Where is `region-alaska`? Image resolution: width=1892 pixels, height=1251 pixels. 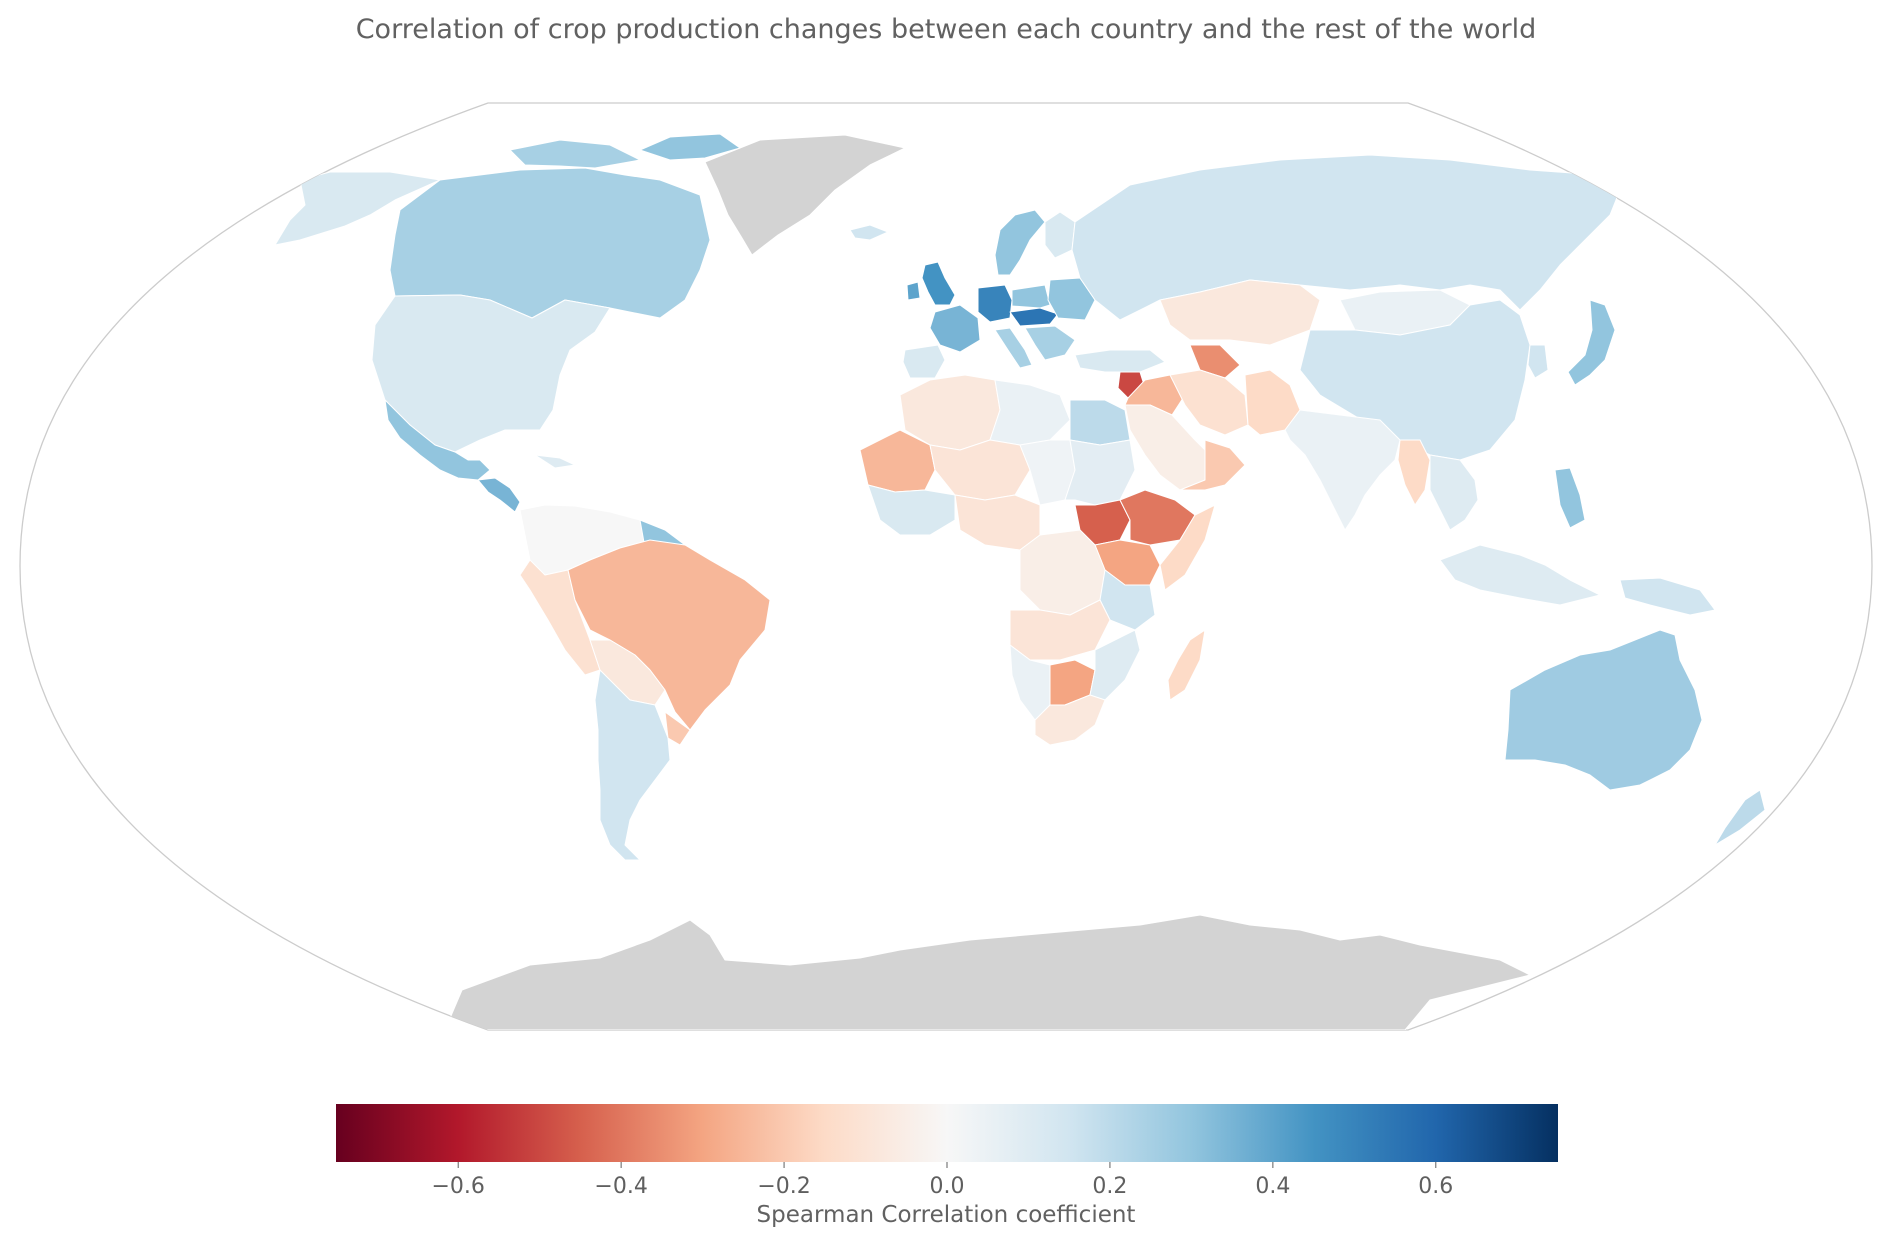
region-alaska is located at coordinates (357, 208).